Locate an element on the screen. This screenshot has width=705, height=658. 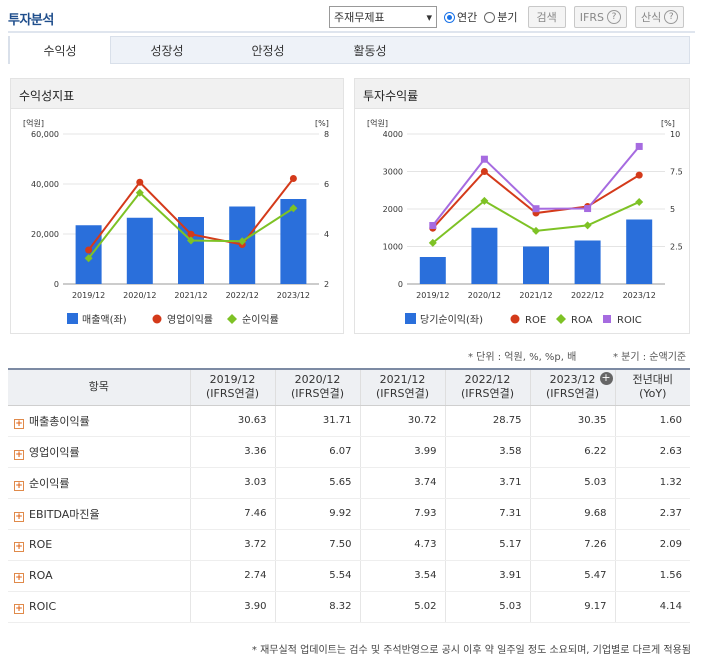
tab-profitability: 수익성 is located at coordinates (60, 50).